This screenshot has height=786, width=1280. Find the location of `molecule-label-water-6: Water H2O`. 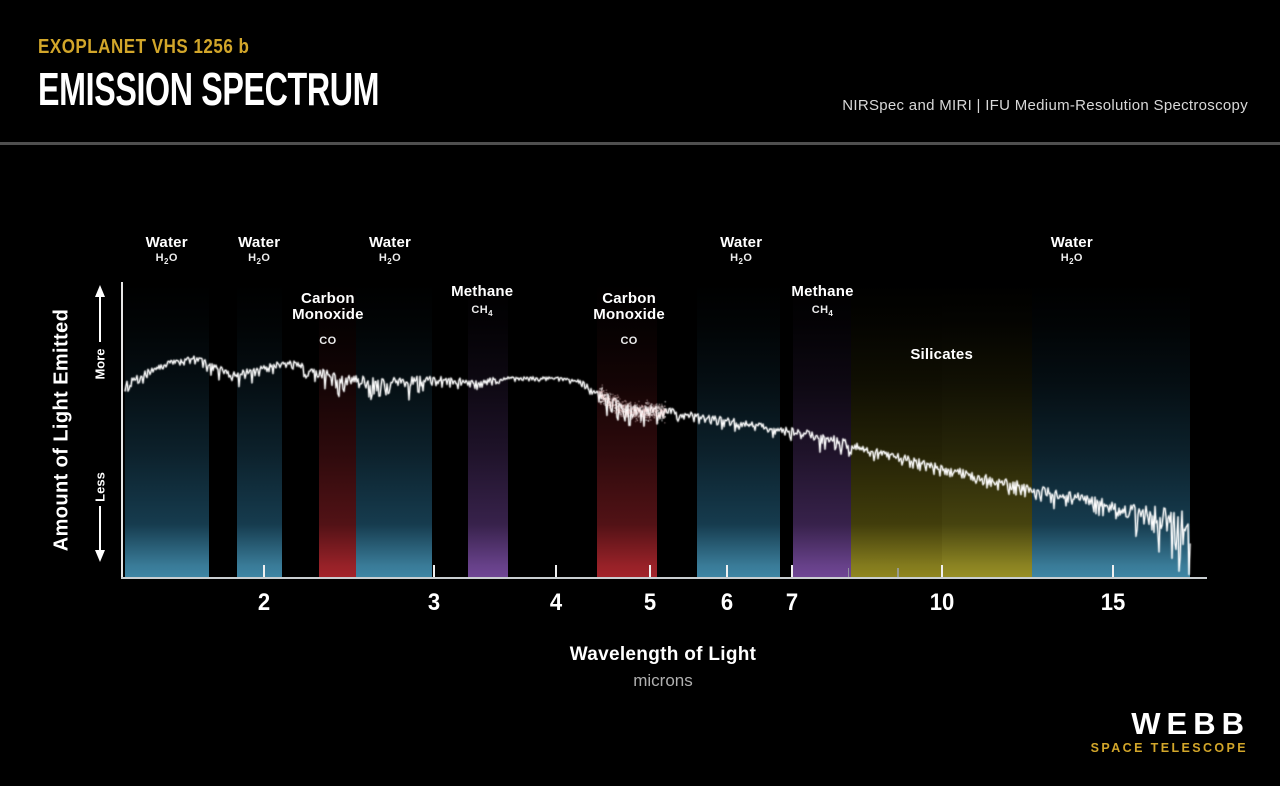

molecule-label-water-6: Water H2O is located at coordinates (741, 250).